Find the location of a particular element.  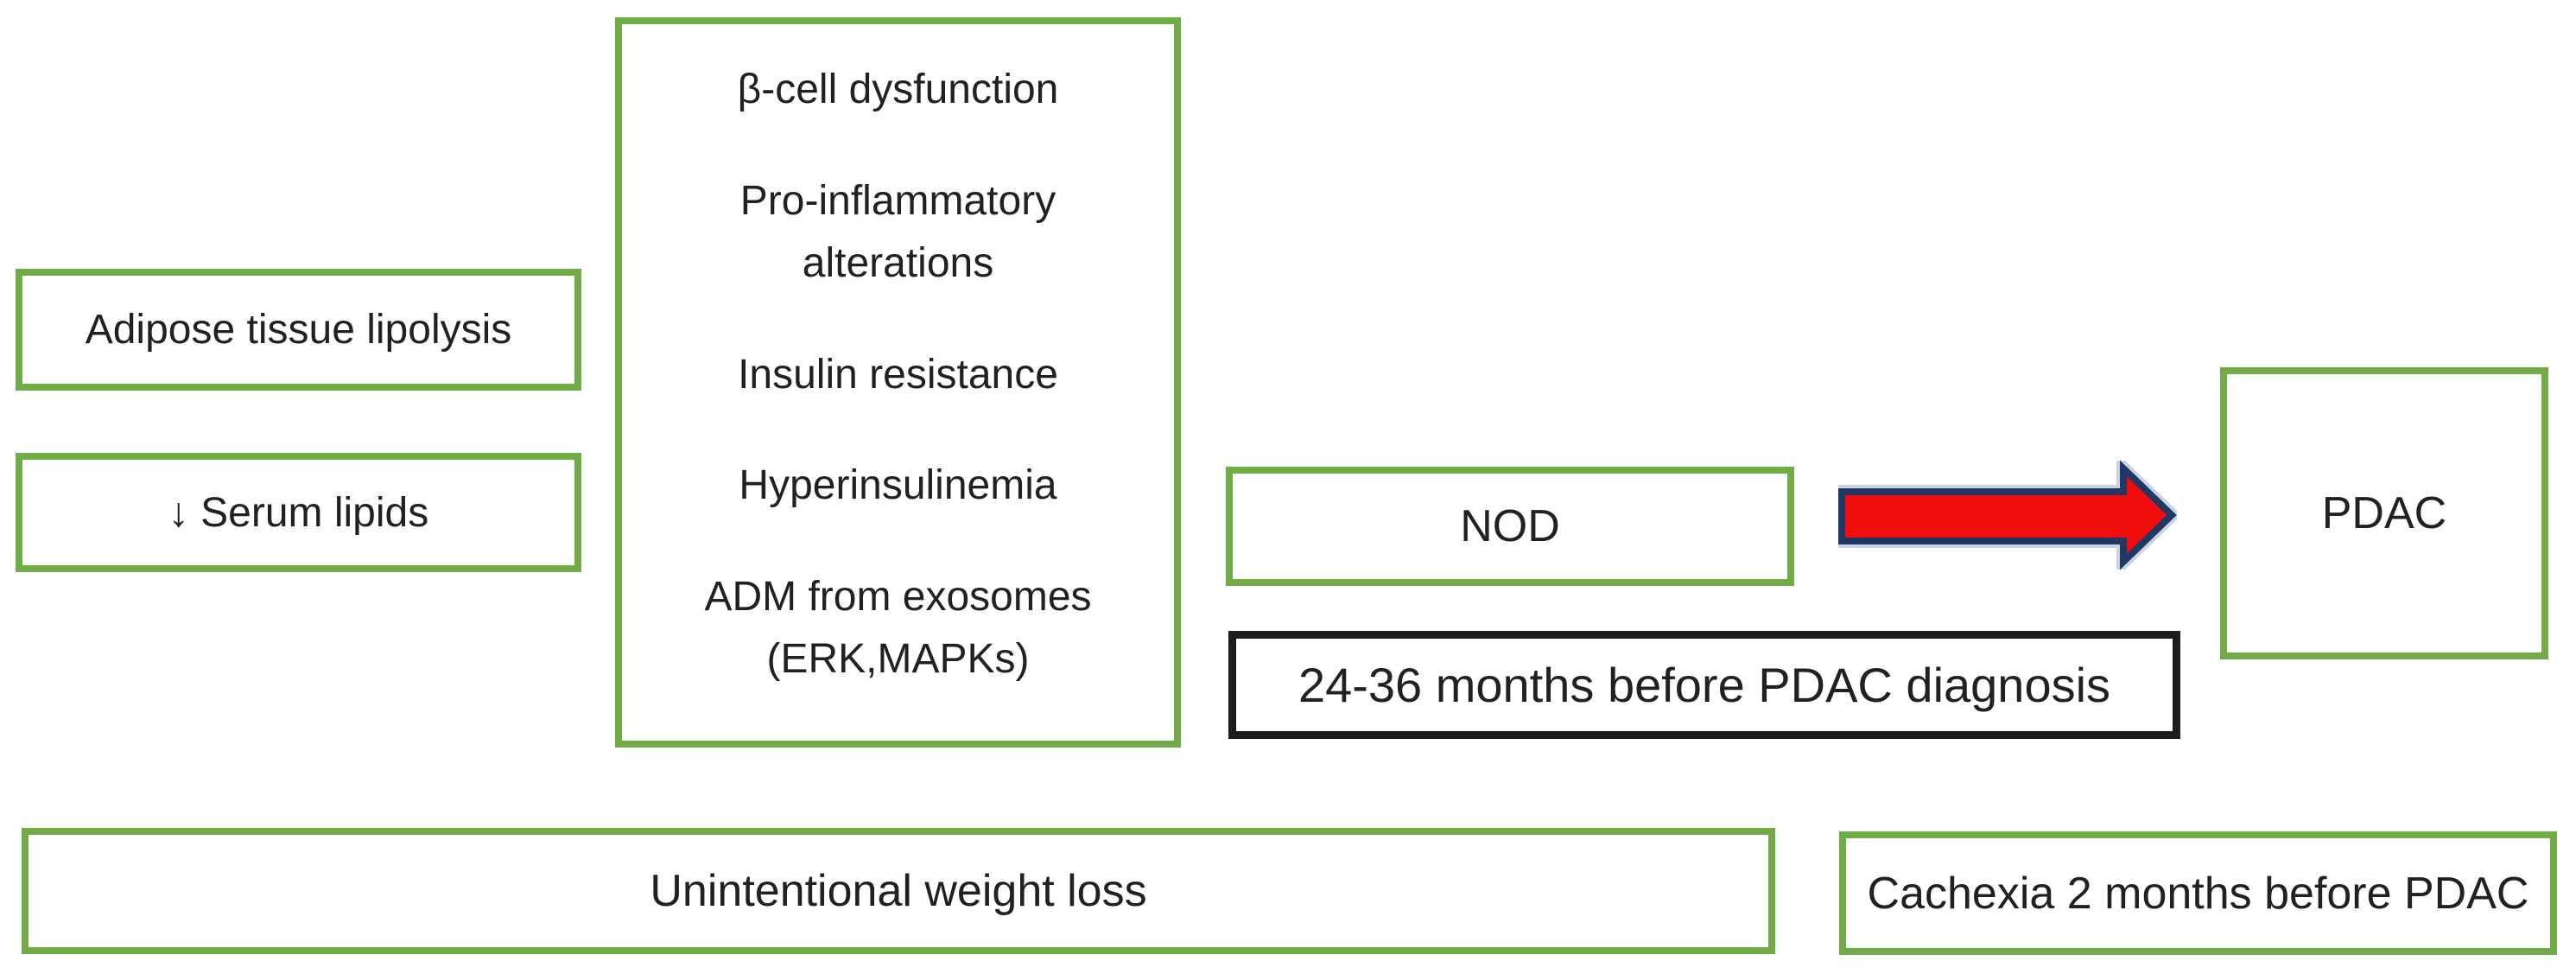

adipose-tissue-lipolysis-box: Adipose tissue lipolysis is located at coordinates (298, 330).